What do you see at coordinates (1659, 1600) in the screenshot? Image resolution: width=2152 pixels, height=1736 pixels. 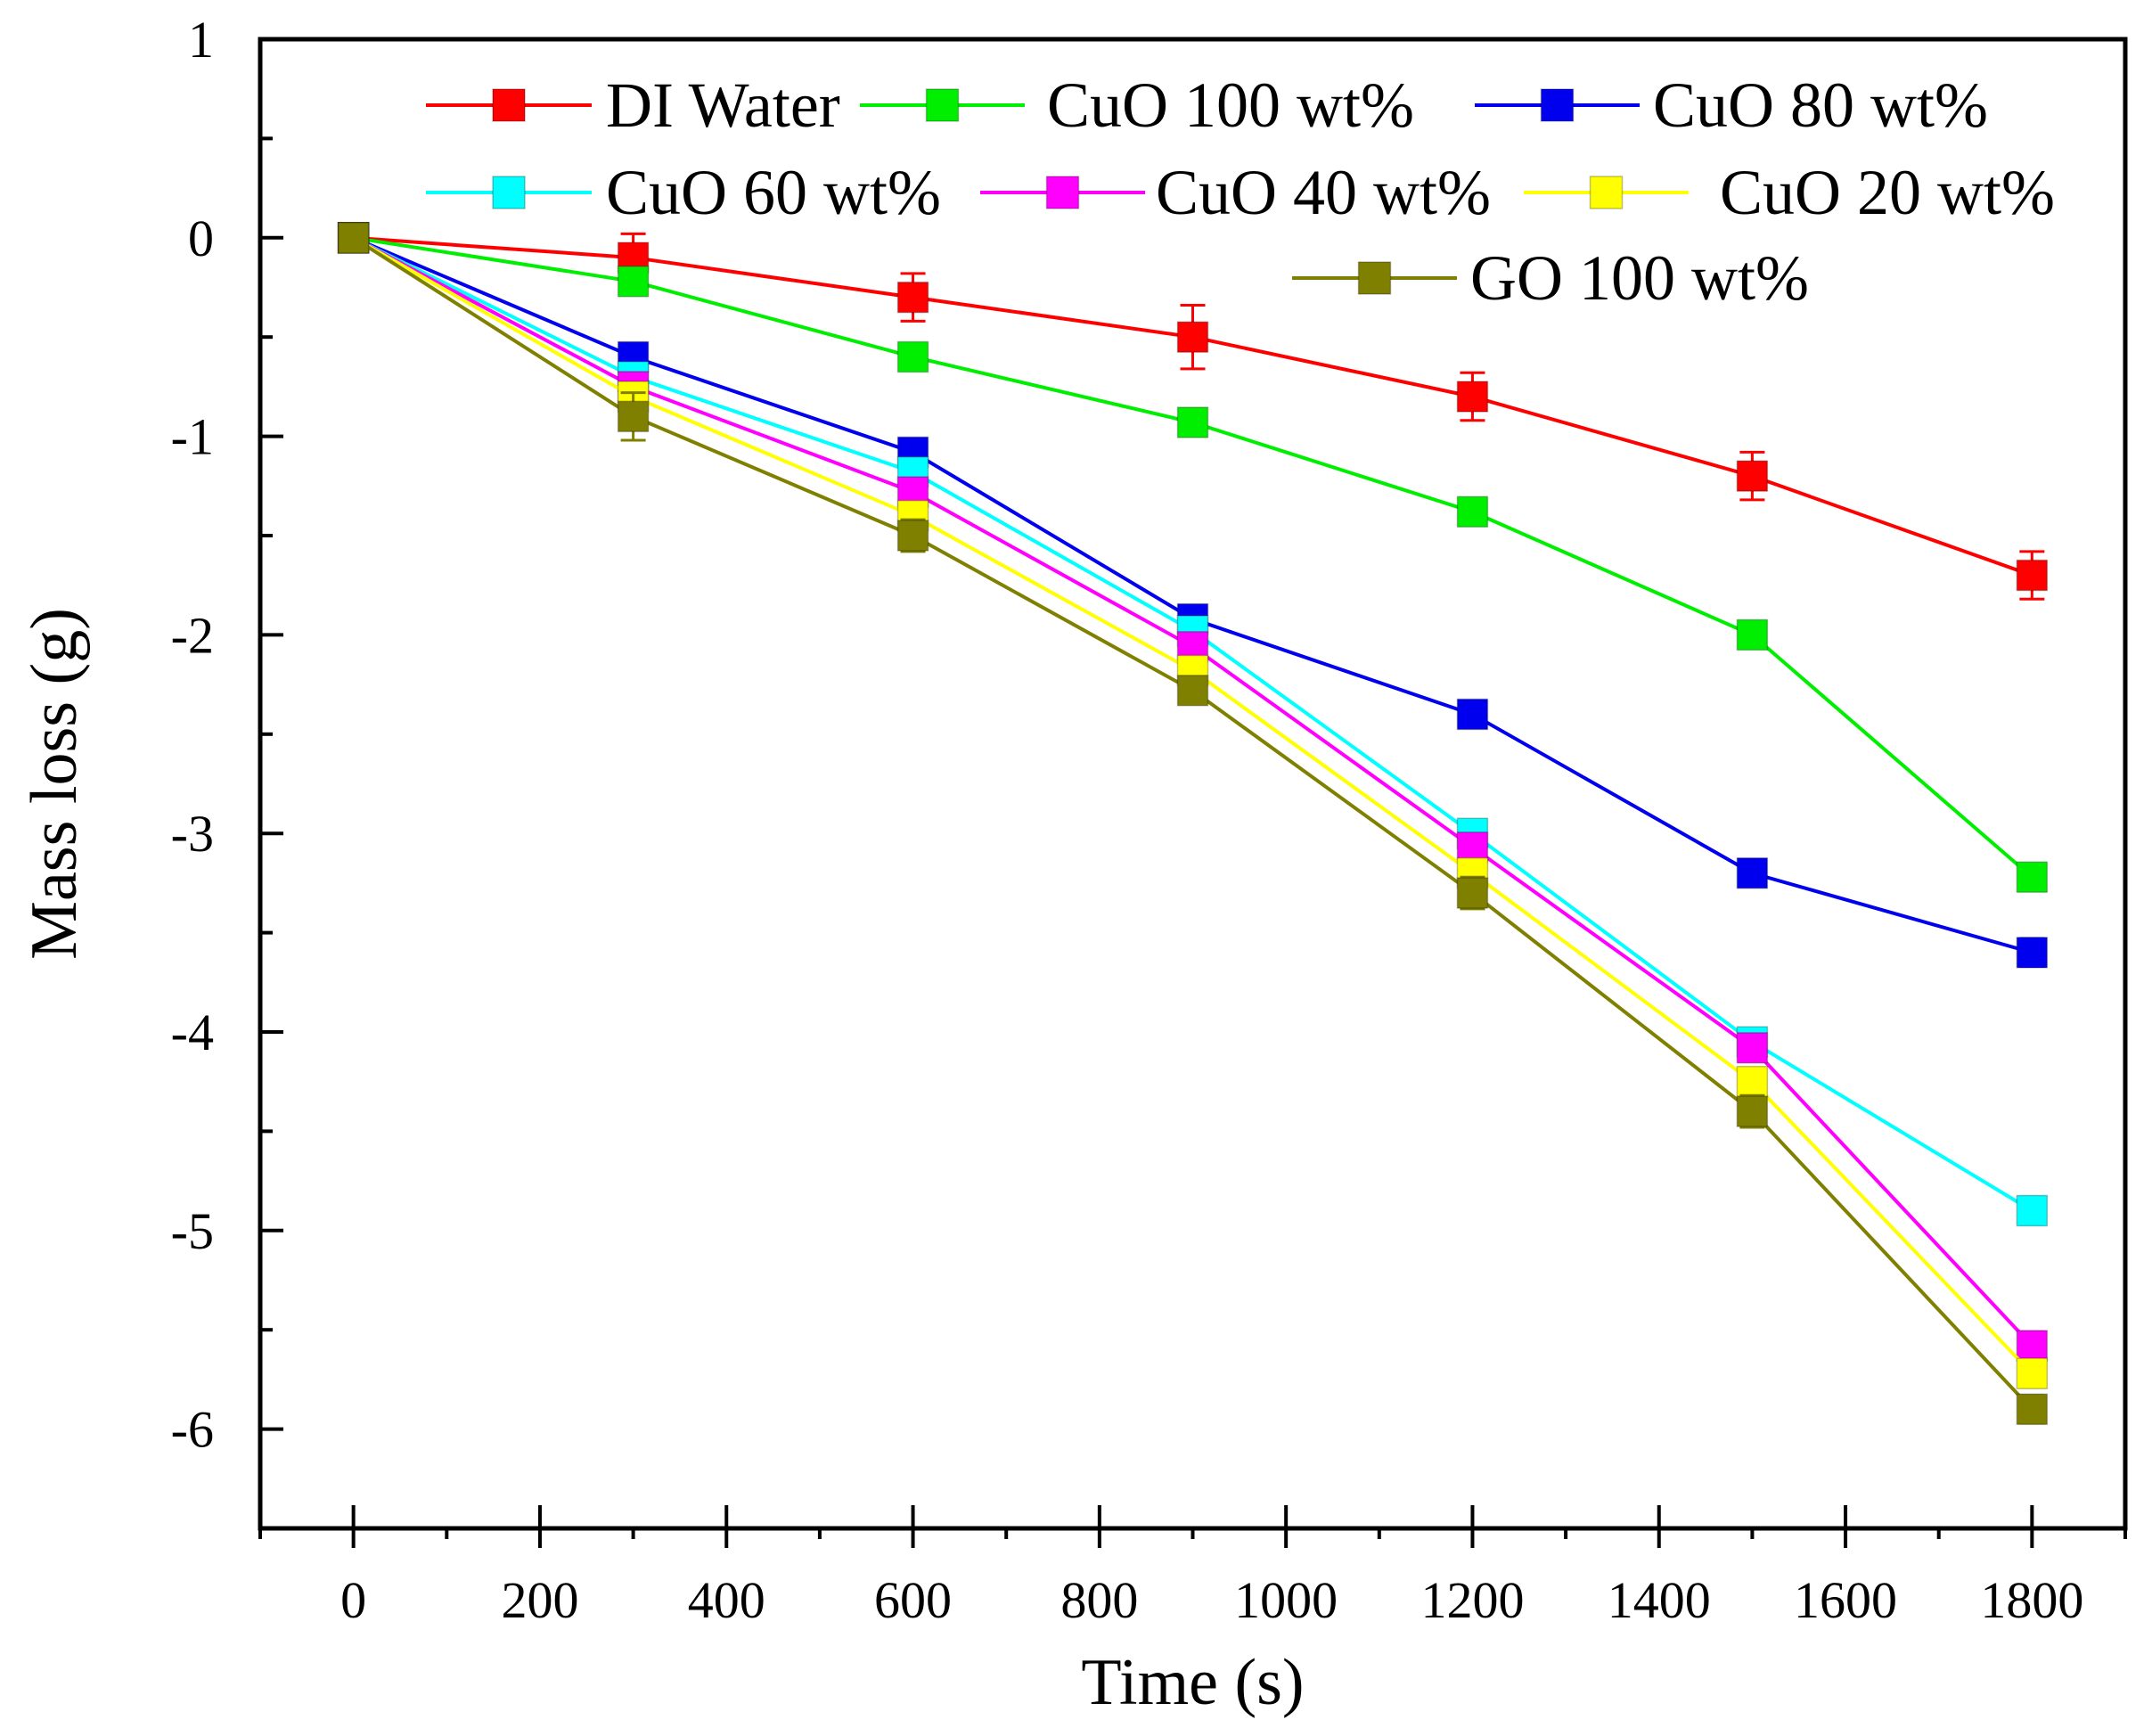 I see `x-tick-label-1400: 1400` at bounding box center [1659, 1600].